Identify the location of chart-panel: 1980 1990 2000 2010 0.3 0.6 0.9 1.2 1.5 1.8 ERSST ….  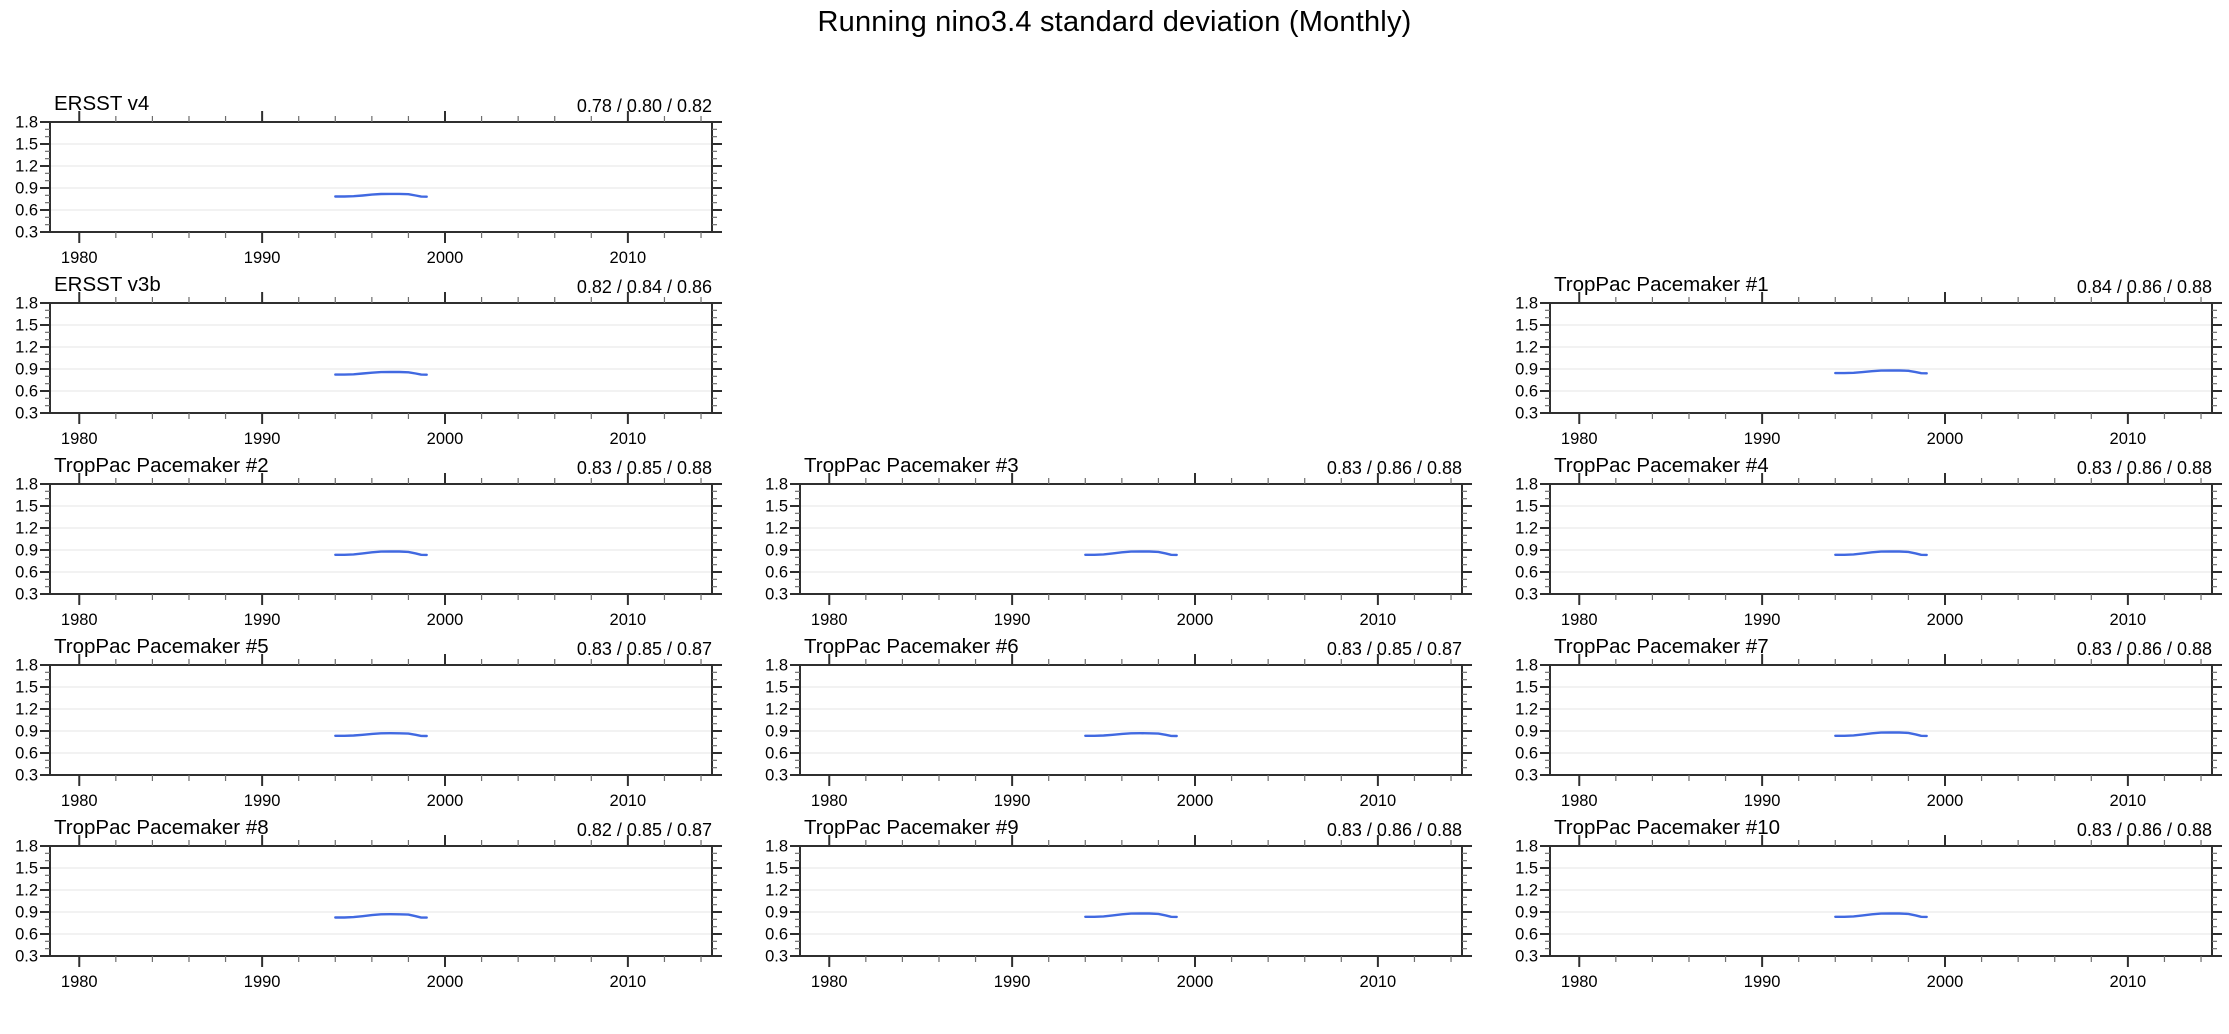
(370, 348).